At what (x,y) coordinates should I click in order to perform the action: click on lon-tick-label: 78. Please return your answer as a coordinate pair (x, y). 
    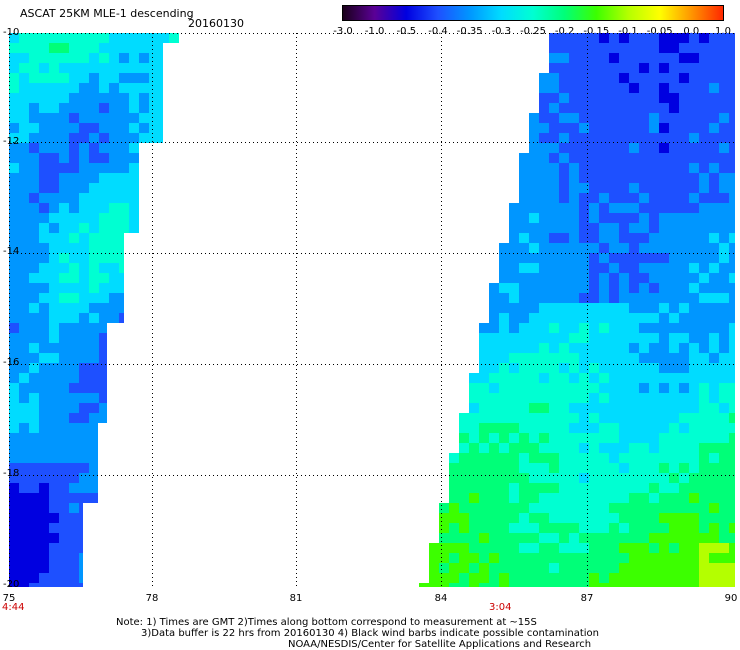
    Looking at the image, I should click on (152, 598).